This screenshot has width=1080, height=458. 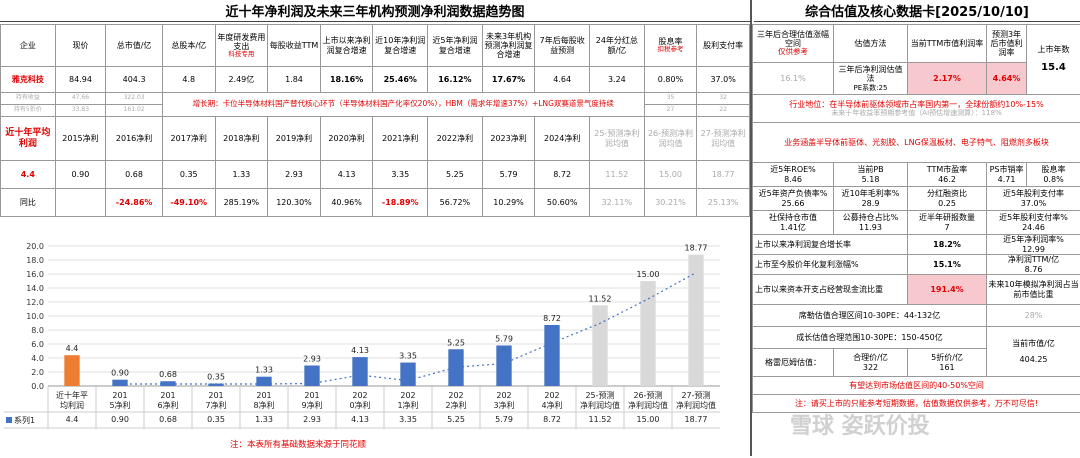 I want to click on yoy-cell: -18.89%, so click(x=400, y=203).